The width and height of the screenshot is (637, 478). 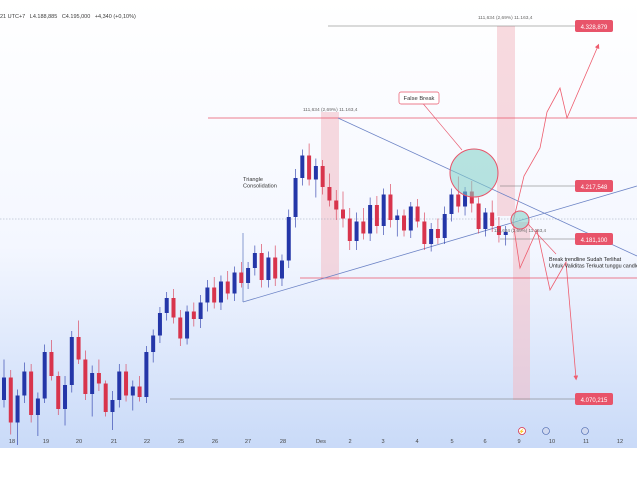 What do you see at coordinates (215, 442) in the screenshot?
I see `x-tick-label: 26` at bounding box center [215, 442].